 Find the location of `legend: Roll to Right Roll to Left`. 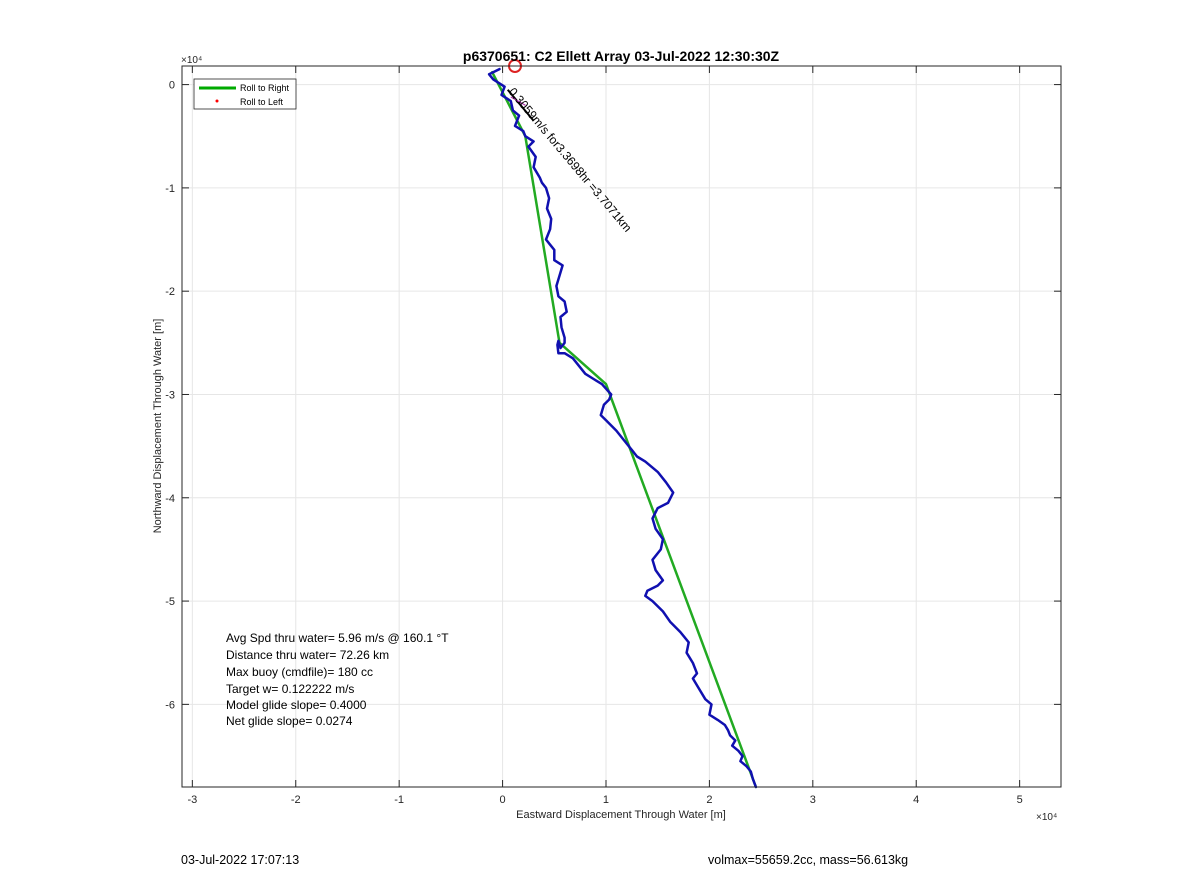

legend: Roll to Right Roll to Left is located at coordinates (245, 94).